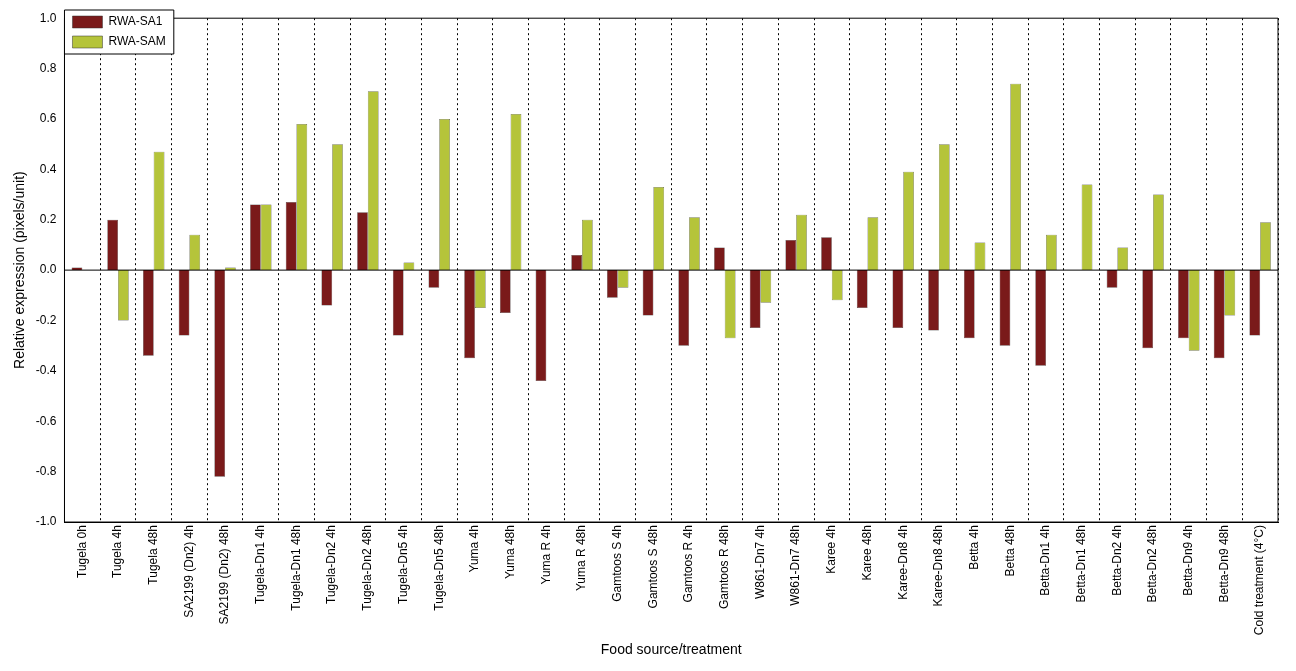 The height and width of the screenshot is (671, 1296). What do you see at coordinates (48, 269) in the screenshot?
I see `y-tick-label: 0.0` at bounding box center [48, 269].